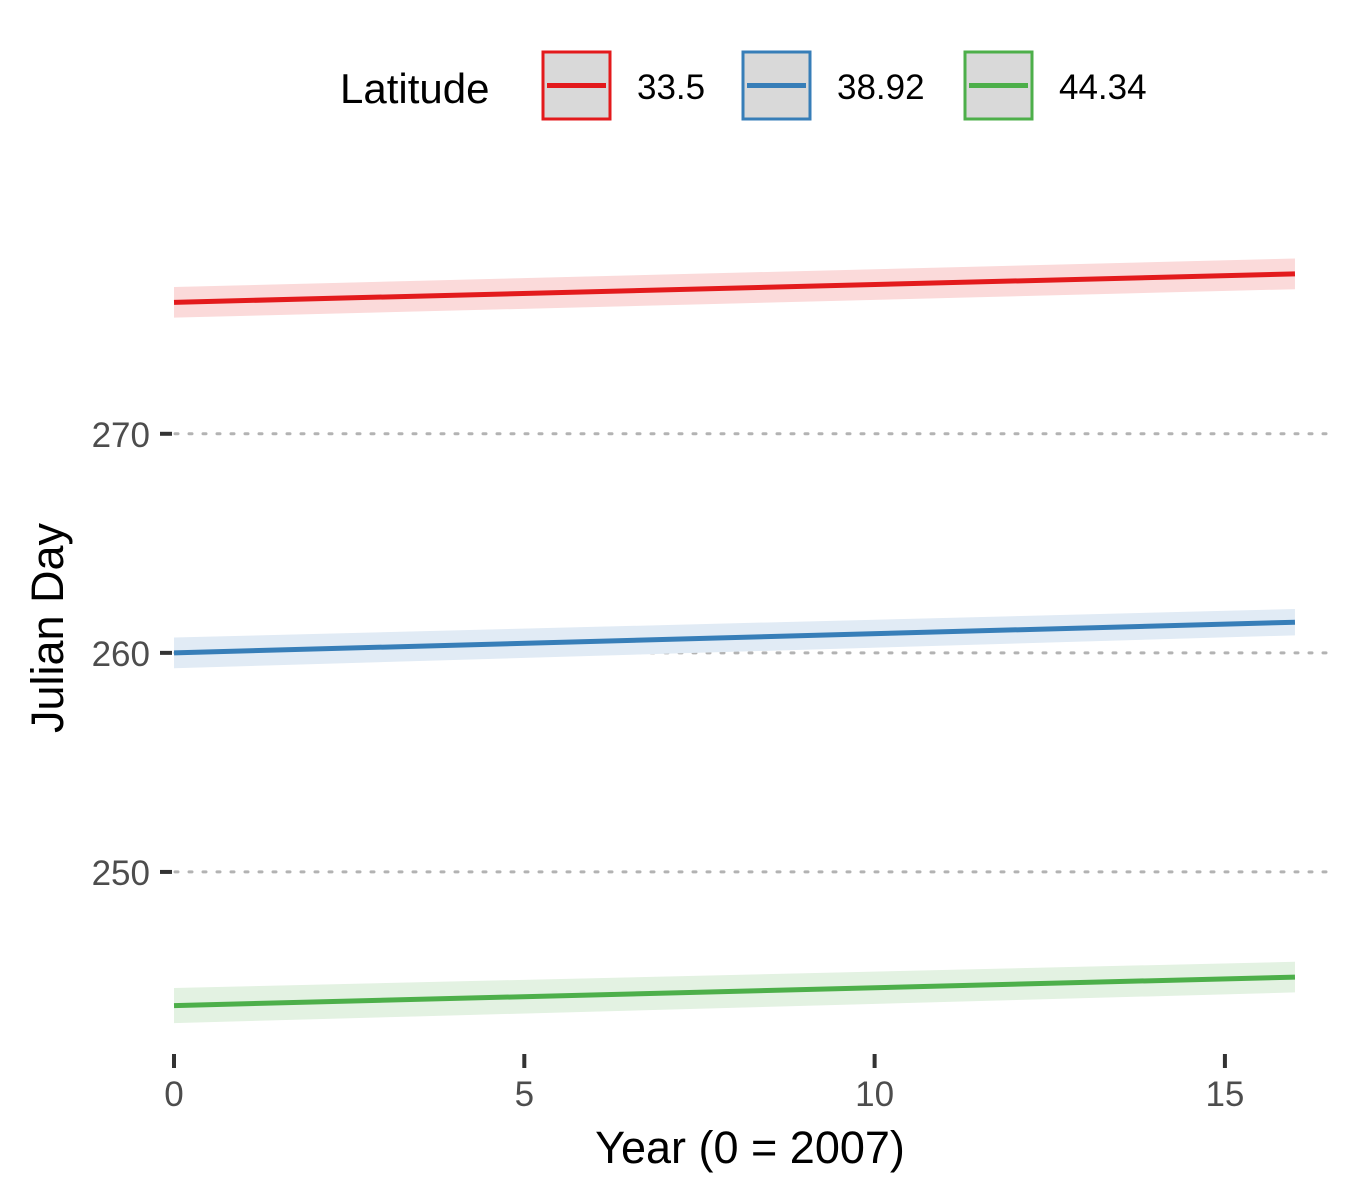 This screenshot has height=1200, width=1350. What do you see at coordinates (1224, 1094) in the screenshot?
I see `x-tick-label-15: 15` at bounding box center [1224, 1094].